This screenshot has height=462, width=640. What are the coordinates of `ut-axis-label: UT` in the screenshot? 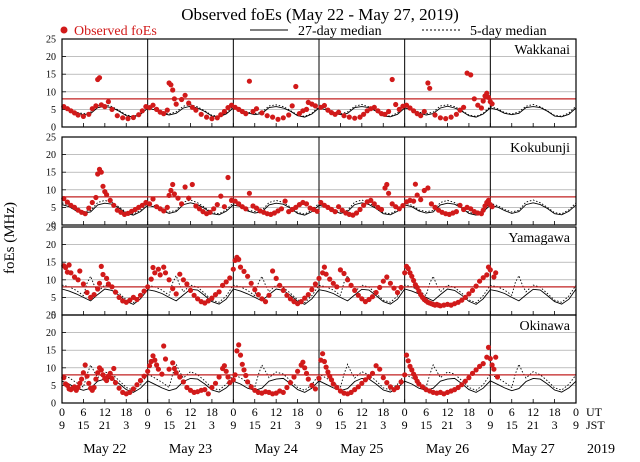 It's located at (594, 412).